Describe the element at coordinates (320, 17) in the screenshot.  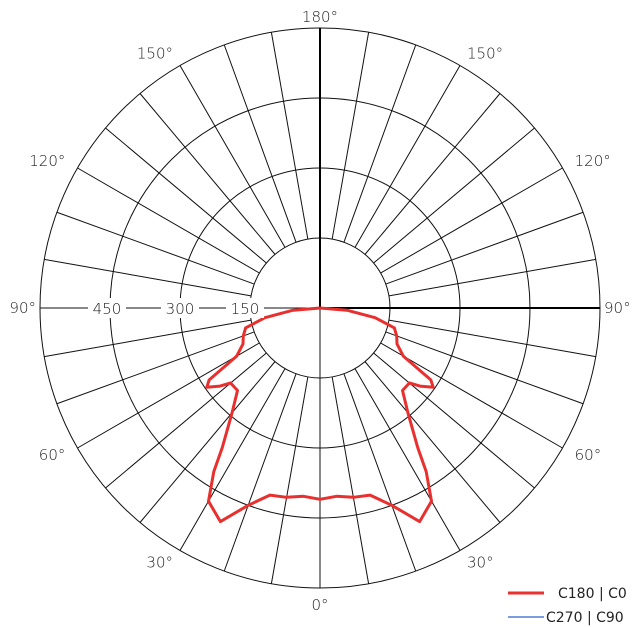
I see `angle-label-180: 180°` at that location.